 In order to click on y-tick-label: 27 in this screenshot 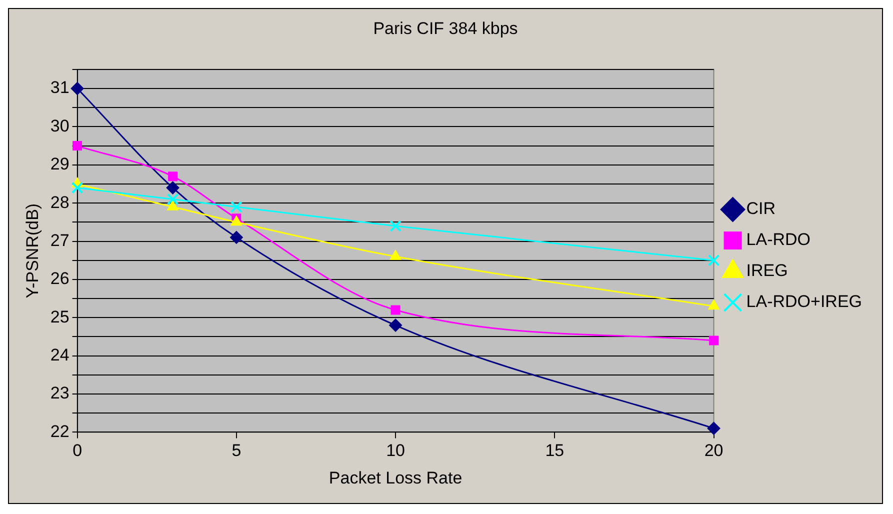, I will do `click(60, 240)`.